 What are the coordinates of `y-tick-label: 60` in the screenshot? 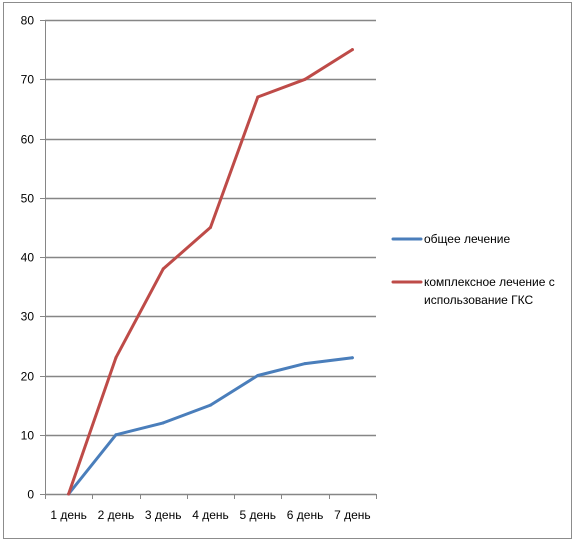 It's located at (28, 140).